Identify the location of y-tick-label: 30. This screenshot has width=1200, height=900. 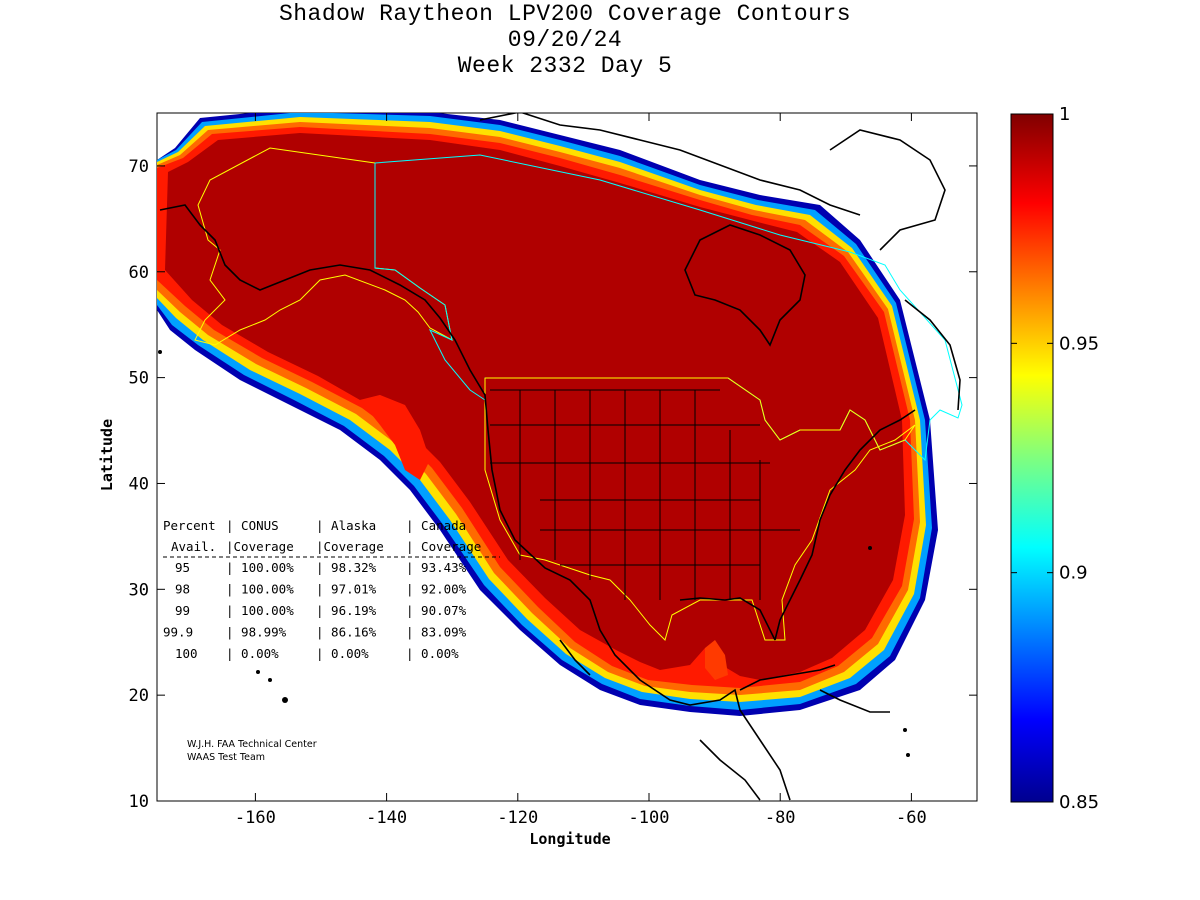
(139, 590).